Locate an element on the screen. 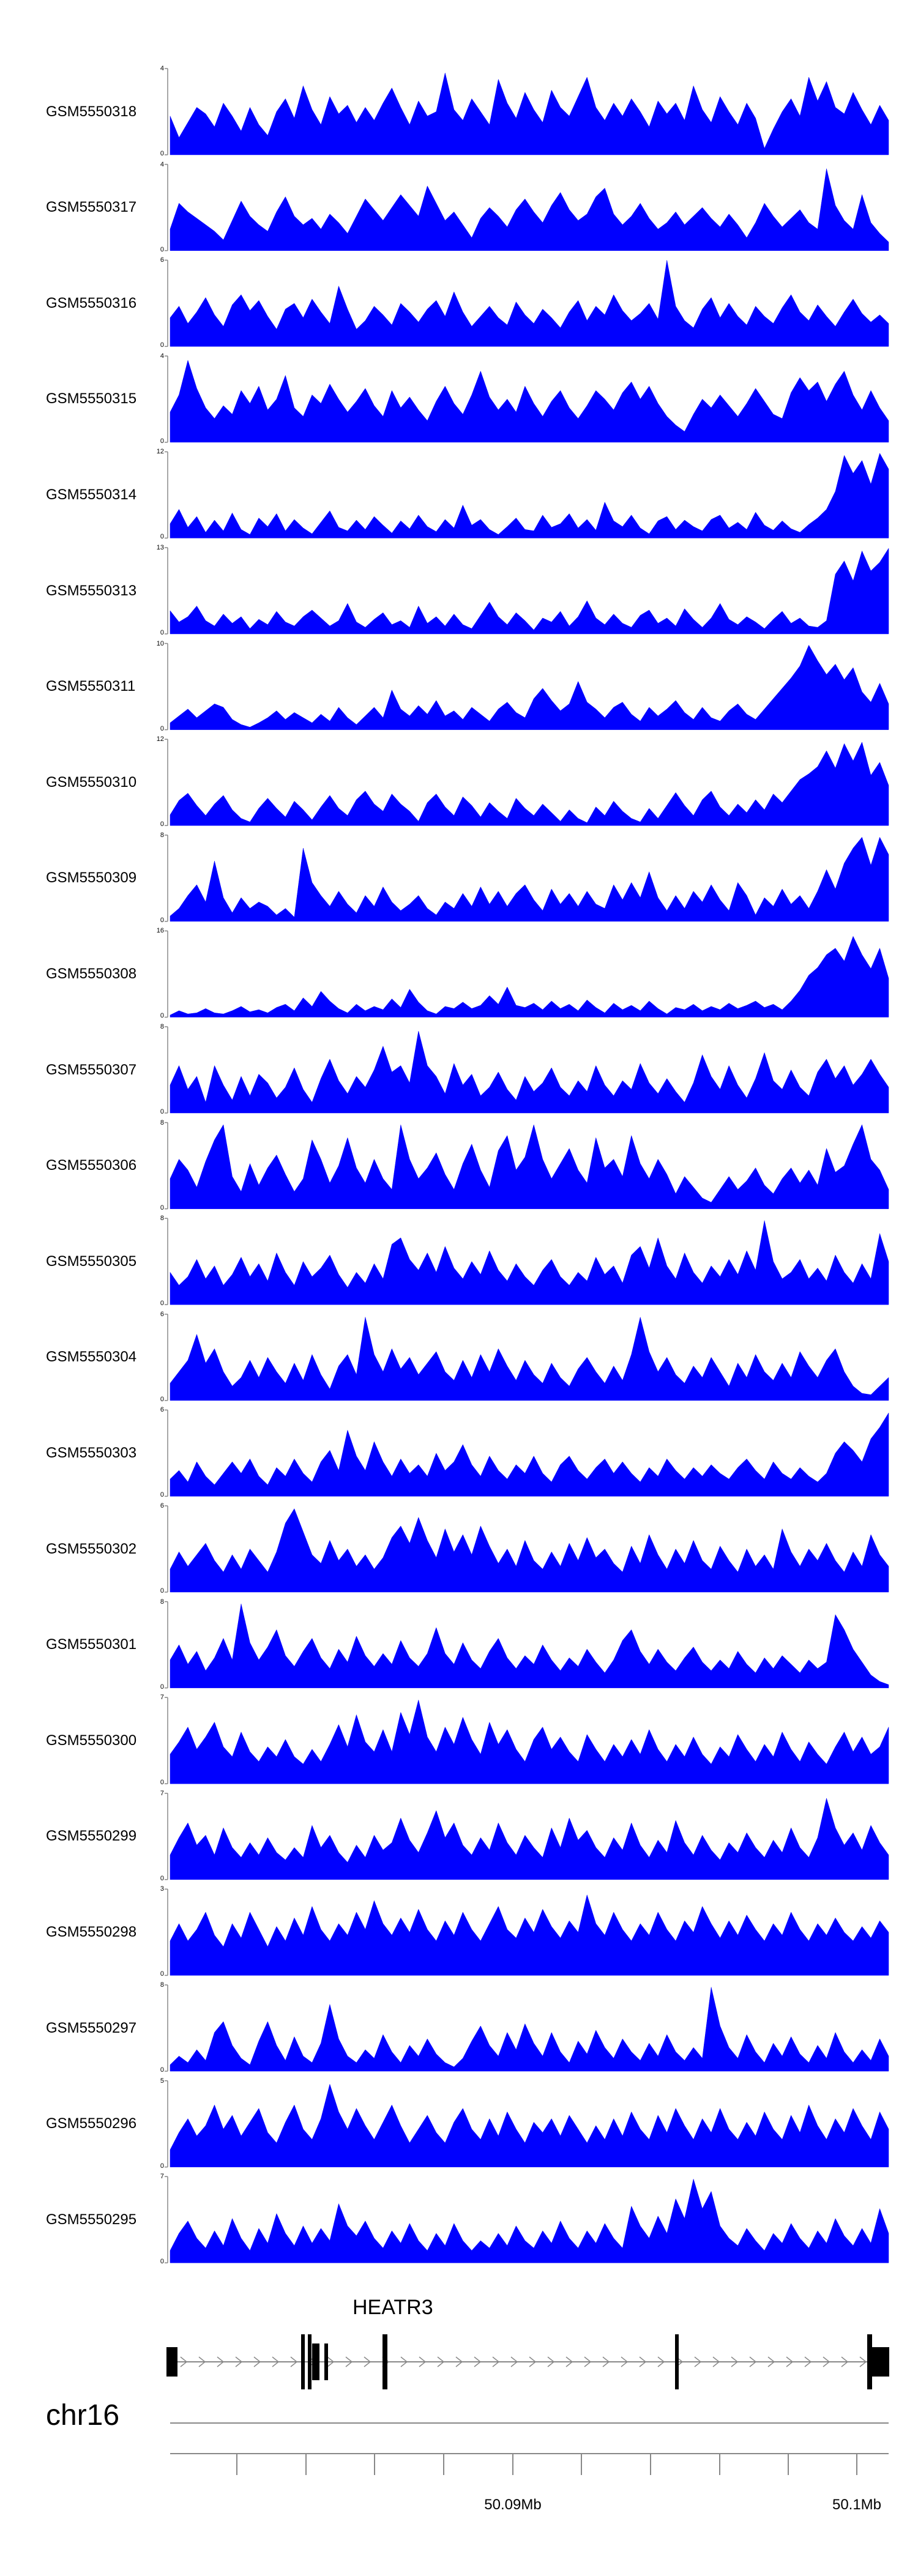 Image resolution: width=918 pixels, height=2576 pixels. coverage-area-GSM5550296 is located at coordinates (529, 2125).